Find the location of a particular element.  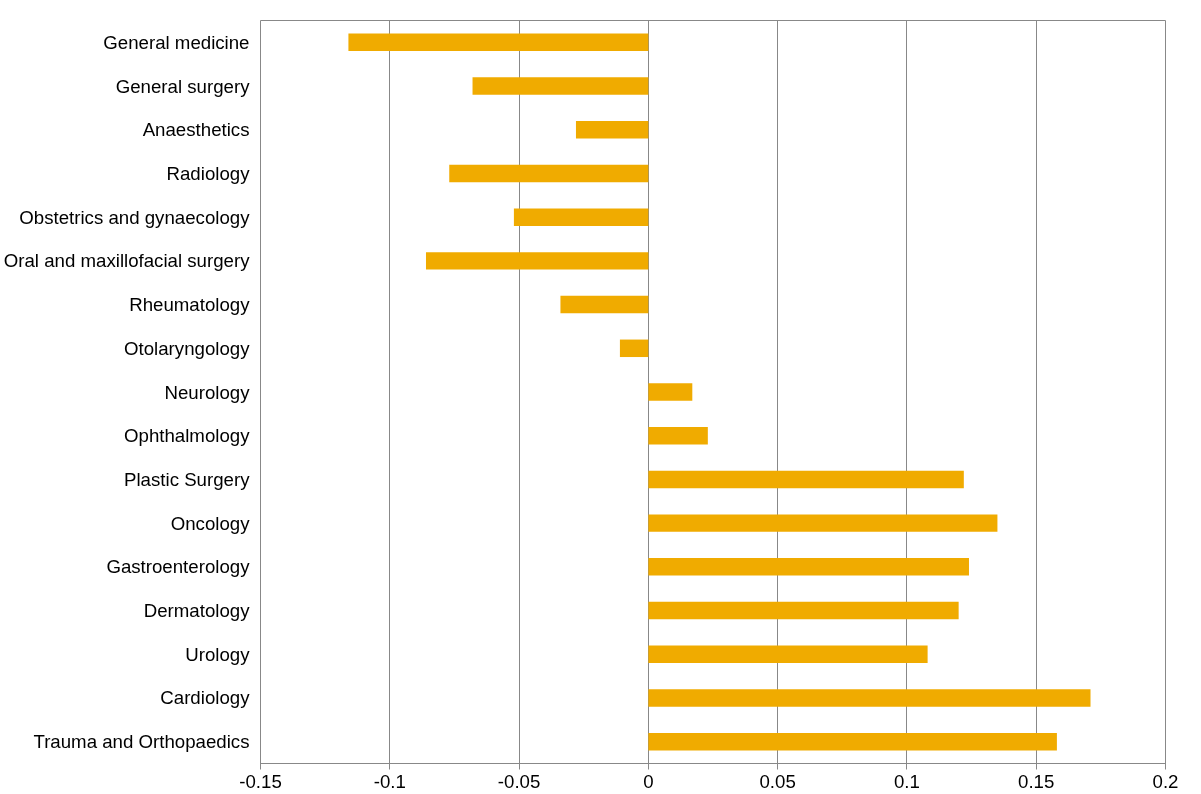

x-tick-label: -0.05 is located at coordinates (519, 781).